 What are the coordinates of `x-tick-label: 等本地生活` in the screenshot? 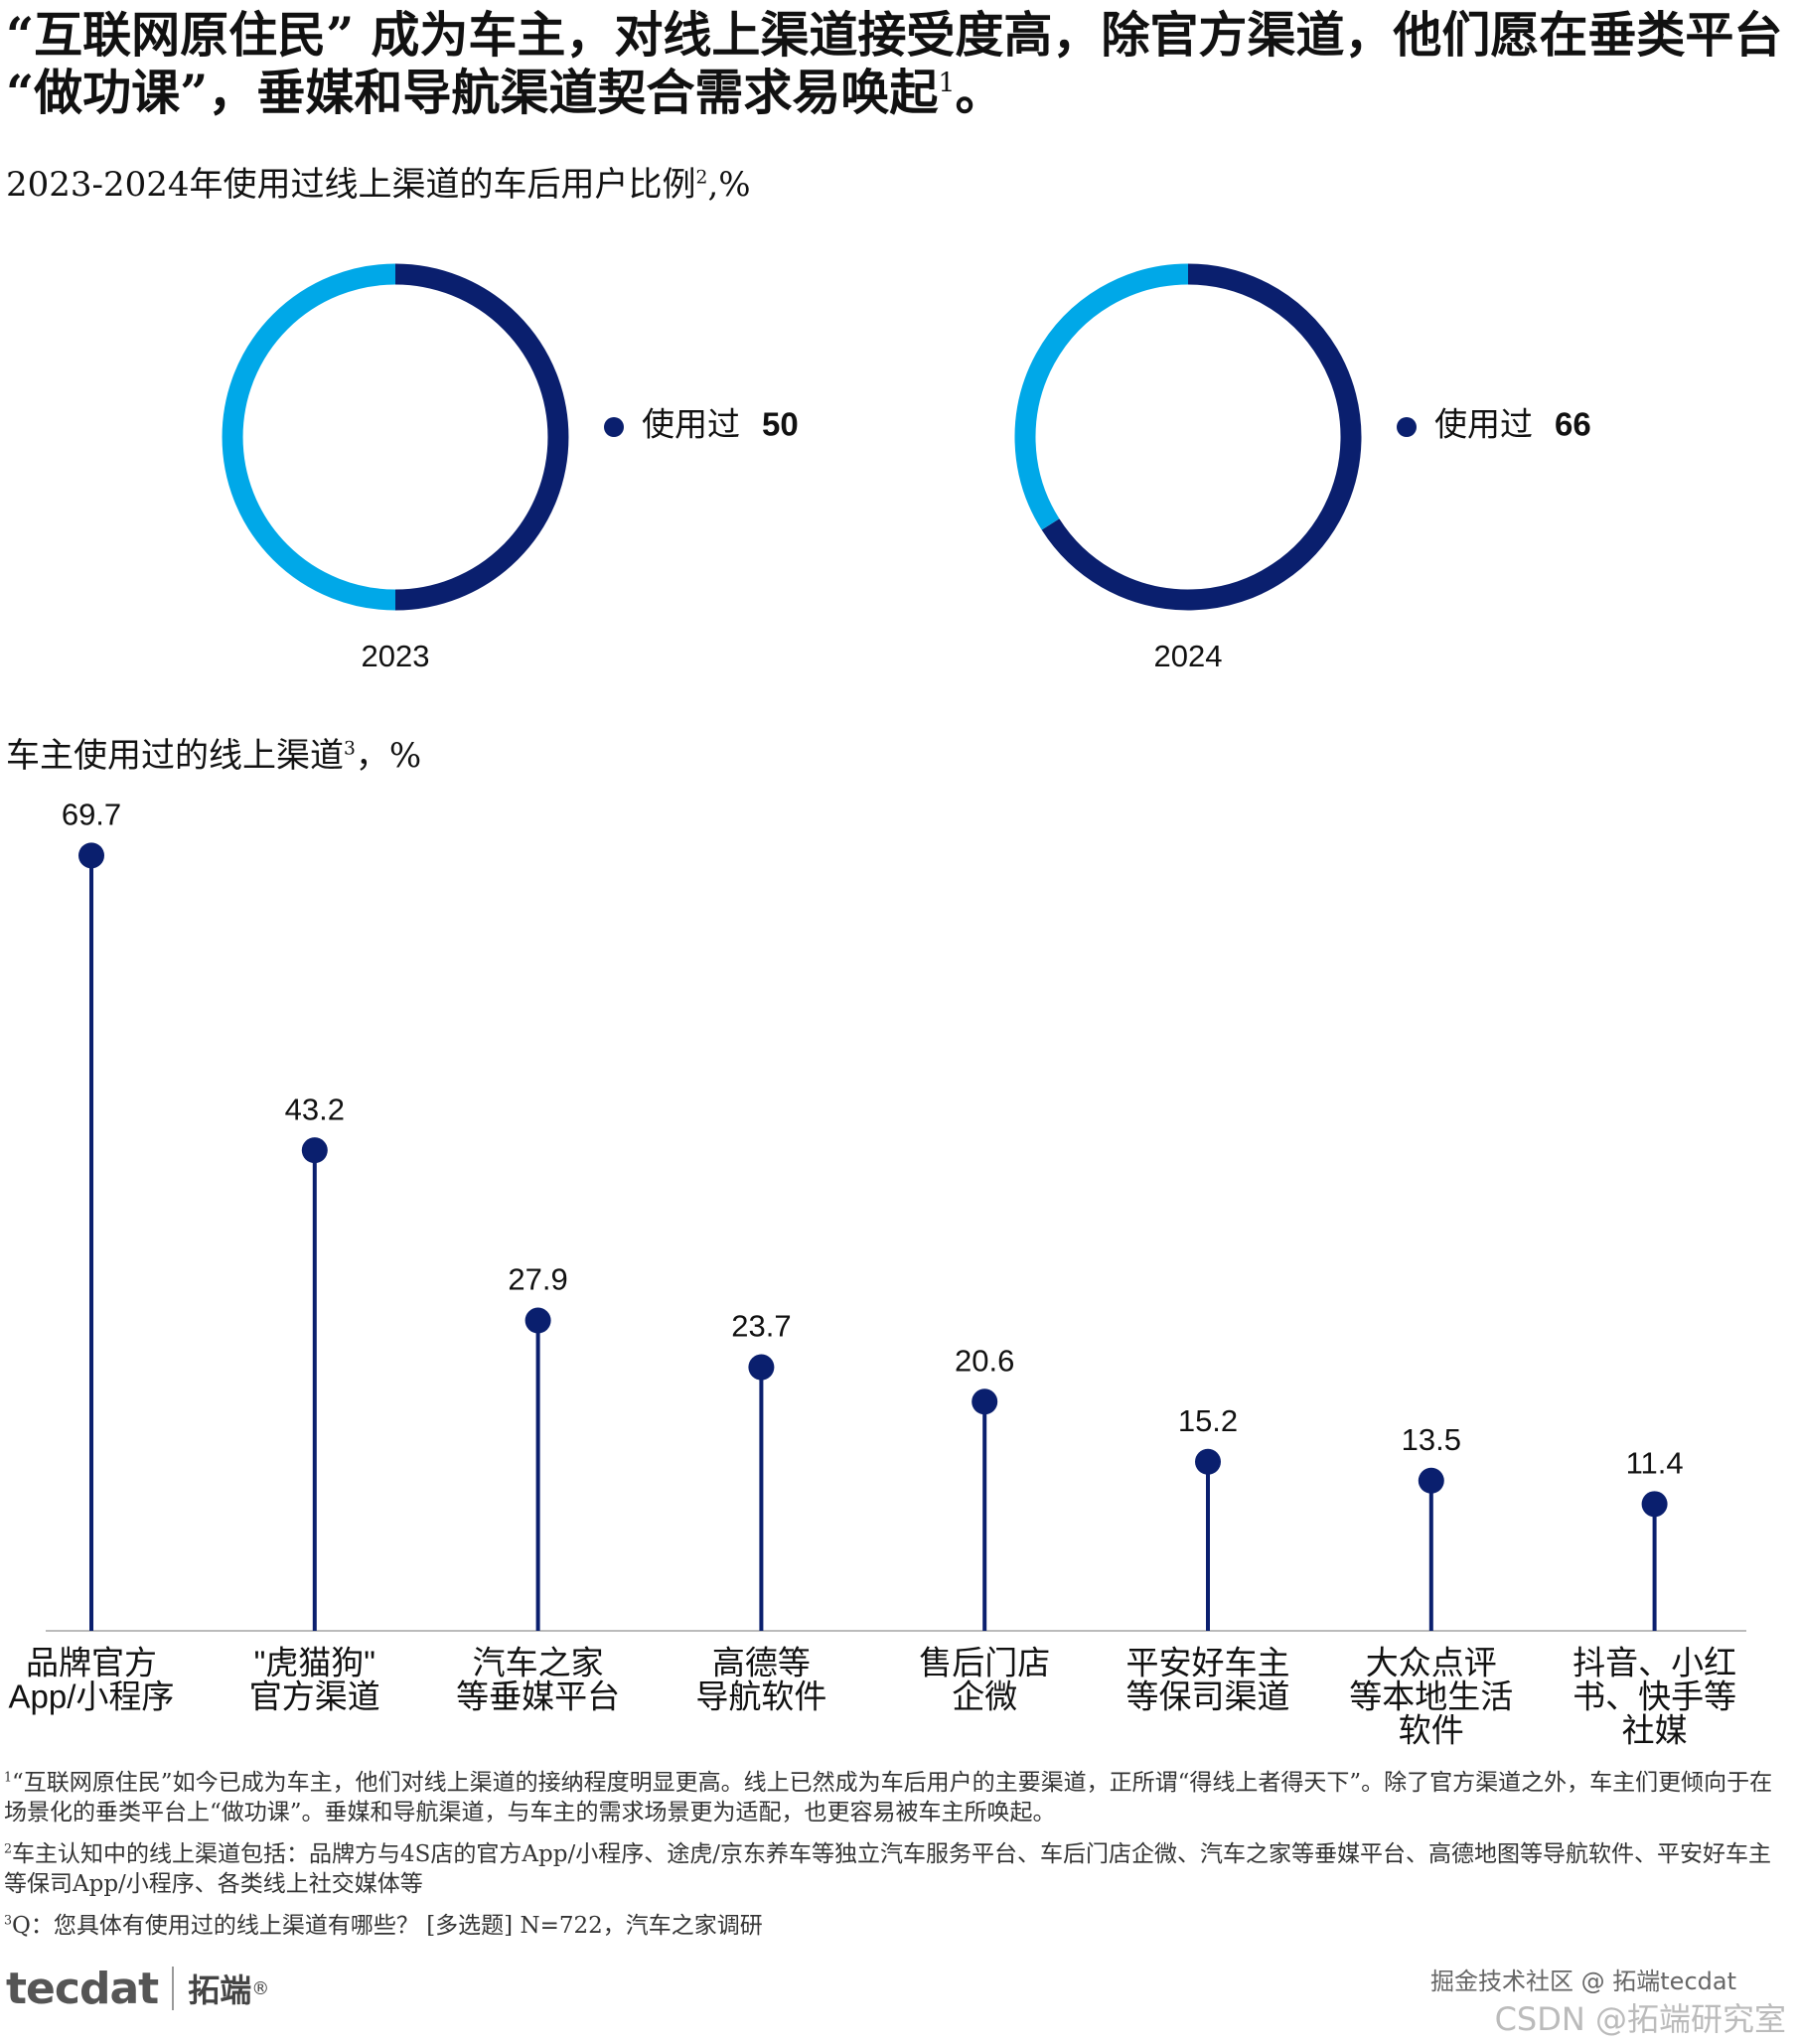 It's located at (1431, 1697).